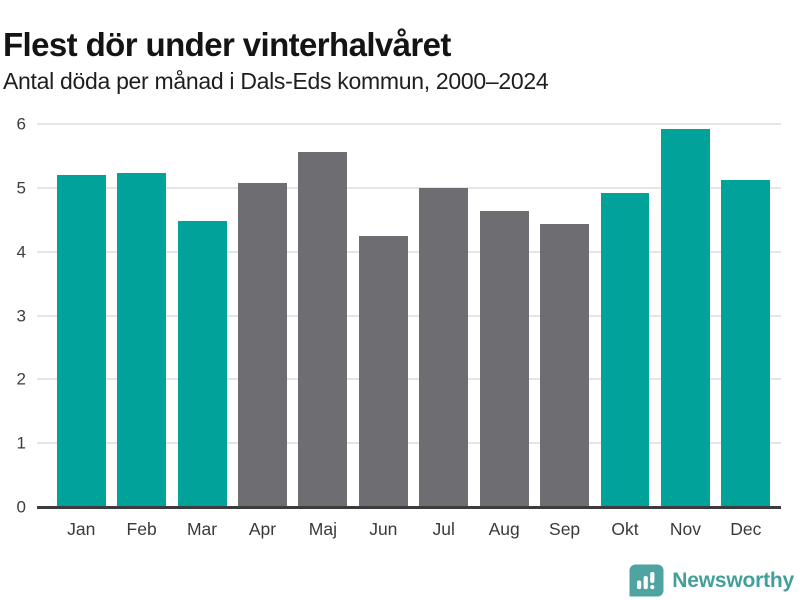 Image resolution: width=800 pixels, height=600 pixels. I want to click on bar-slot-jun, so click(383, 315).